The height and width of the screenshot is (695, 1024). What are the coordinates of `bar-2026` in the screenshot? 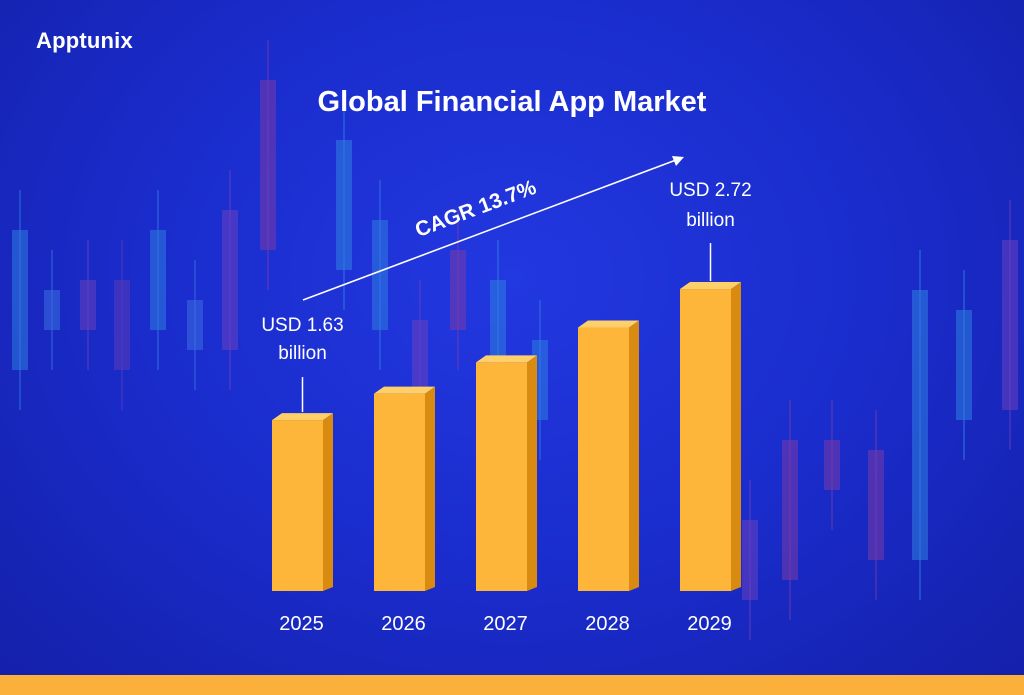 It's located at (404, 488).